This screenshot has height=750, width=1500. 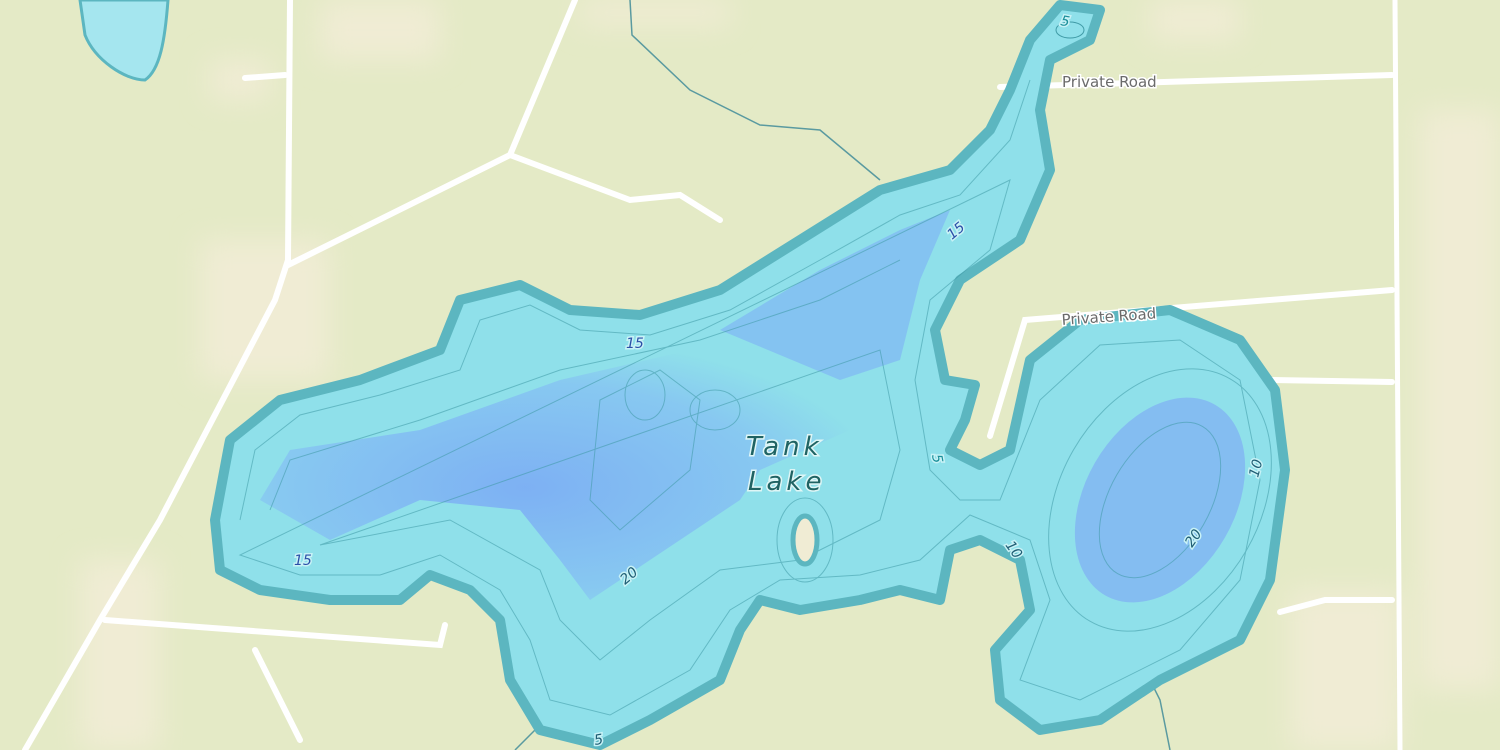 I want to click on deep-basin-west, so click(x=555, y=475).